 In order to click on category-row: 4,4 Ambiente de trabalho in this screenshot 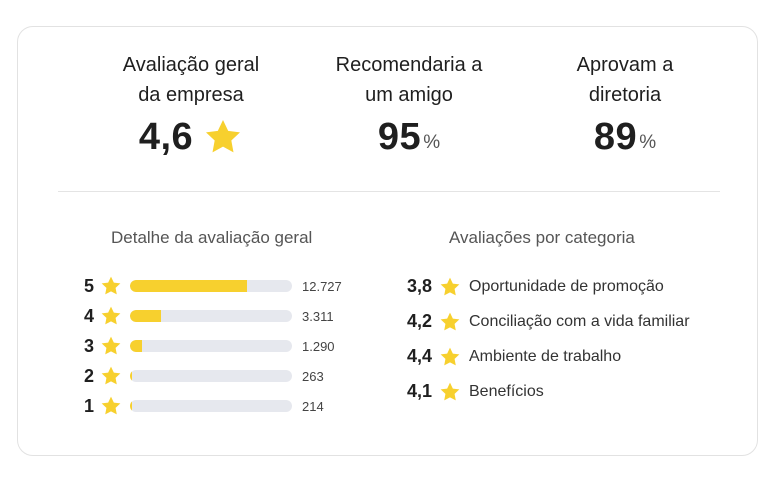, I will do `click(548, 356)`.